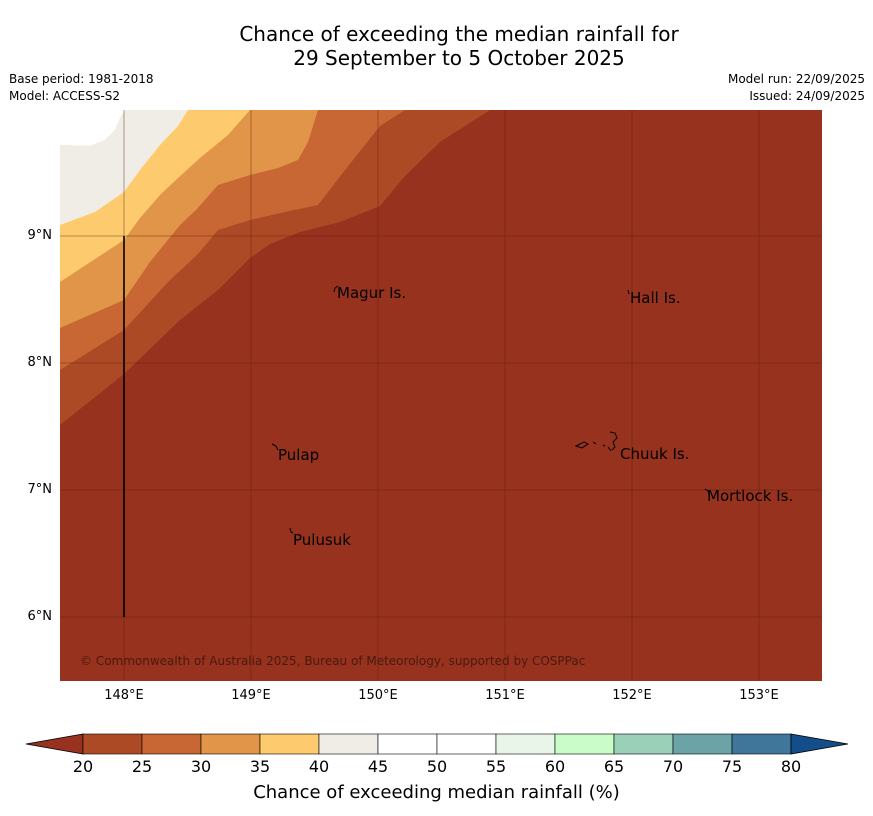 This screenshot has height=816, width=873. Describe the element at coordinates (124, 695) in the screenshot. I see `lon-label-148: 148°E` at that location.